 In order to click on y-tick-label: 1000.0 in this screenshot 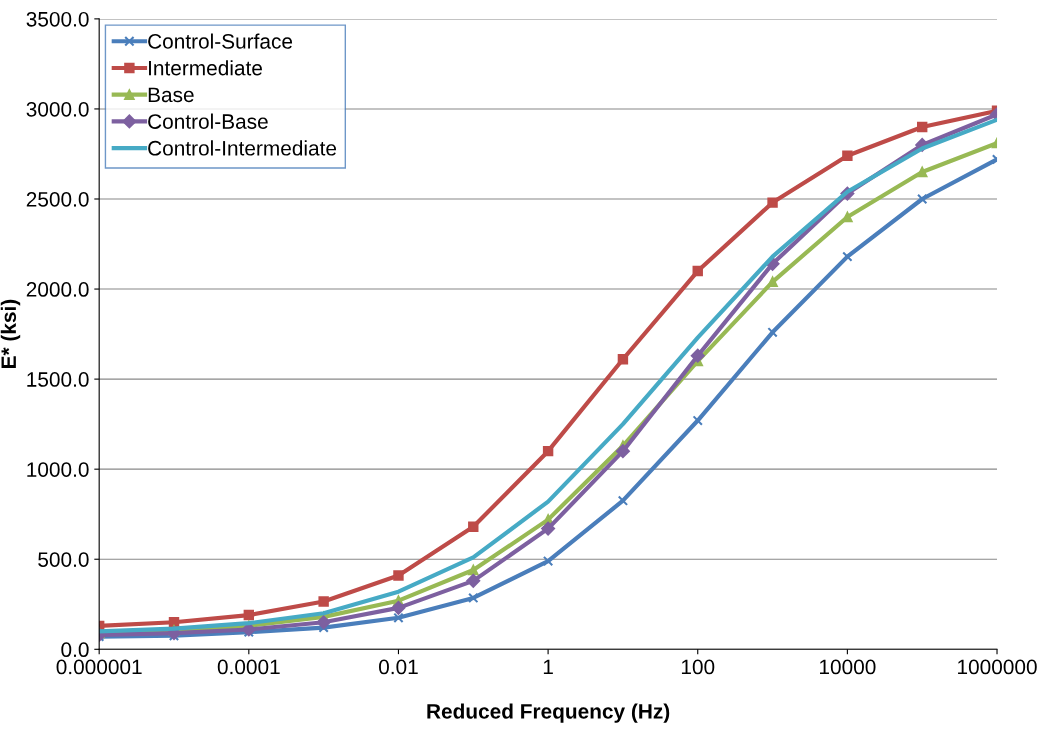, I will do `click(58, 469)`.